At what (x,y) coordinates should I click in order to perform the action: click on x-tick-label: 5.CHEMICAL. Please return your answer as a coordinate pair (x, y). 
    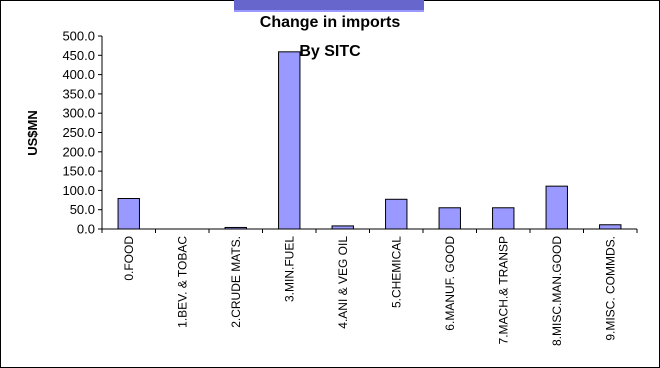
    Looking at the image, I should click on (396, 272).